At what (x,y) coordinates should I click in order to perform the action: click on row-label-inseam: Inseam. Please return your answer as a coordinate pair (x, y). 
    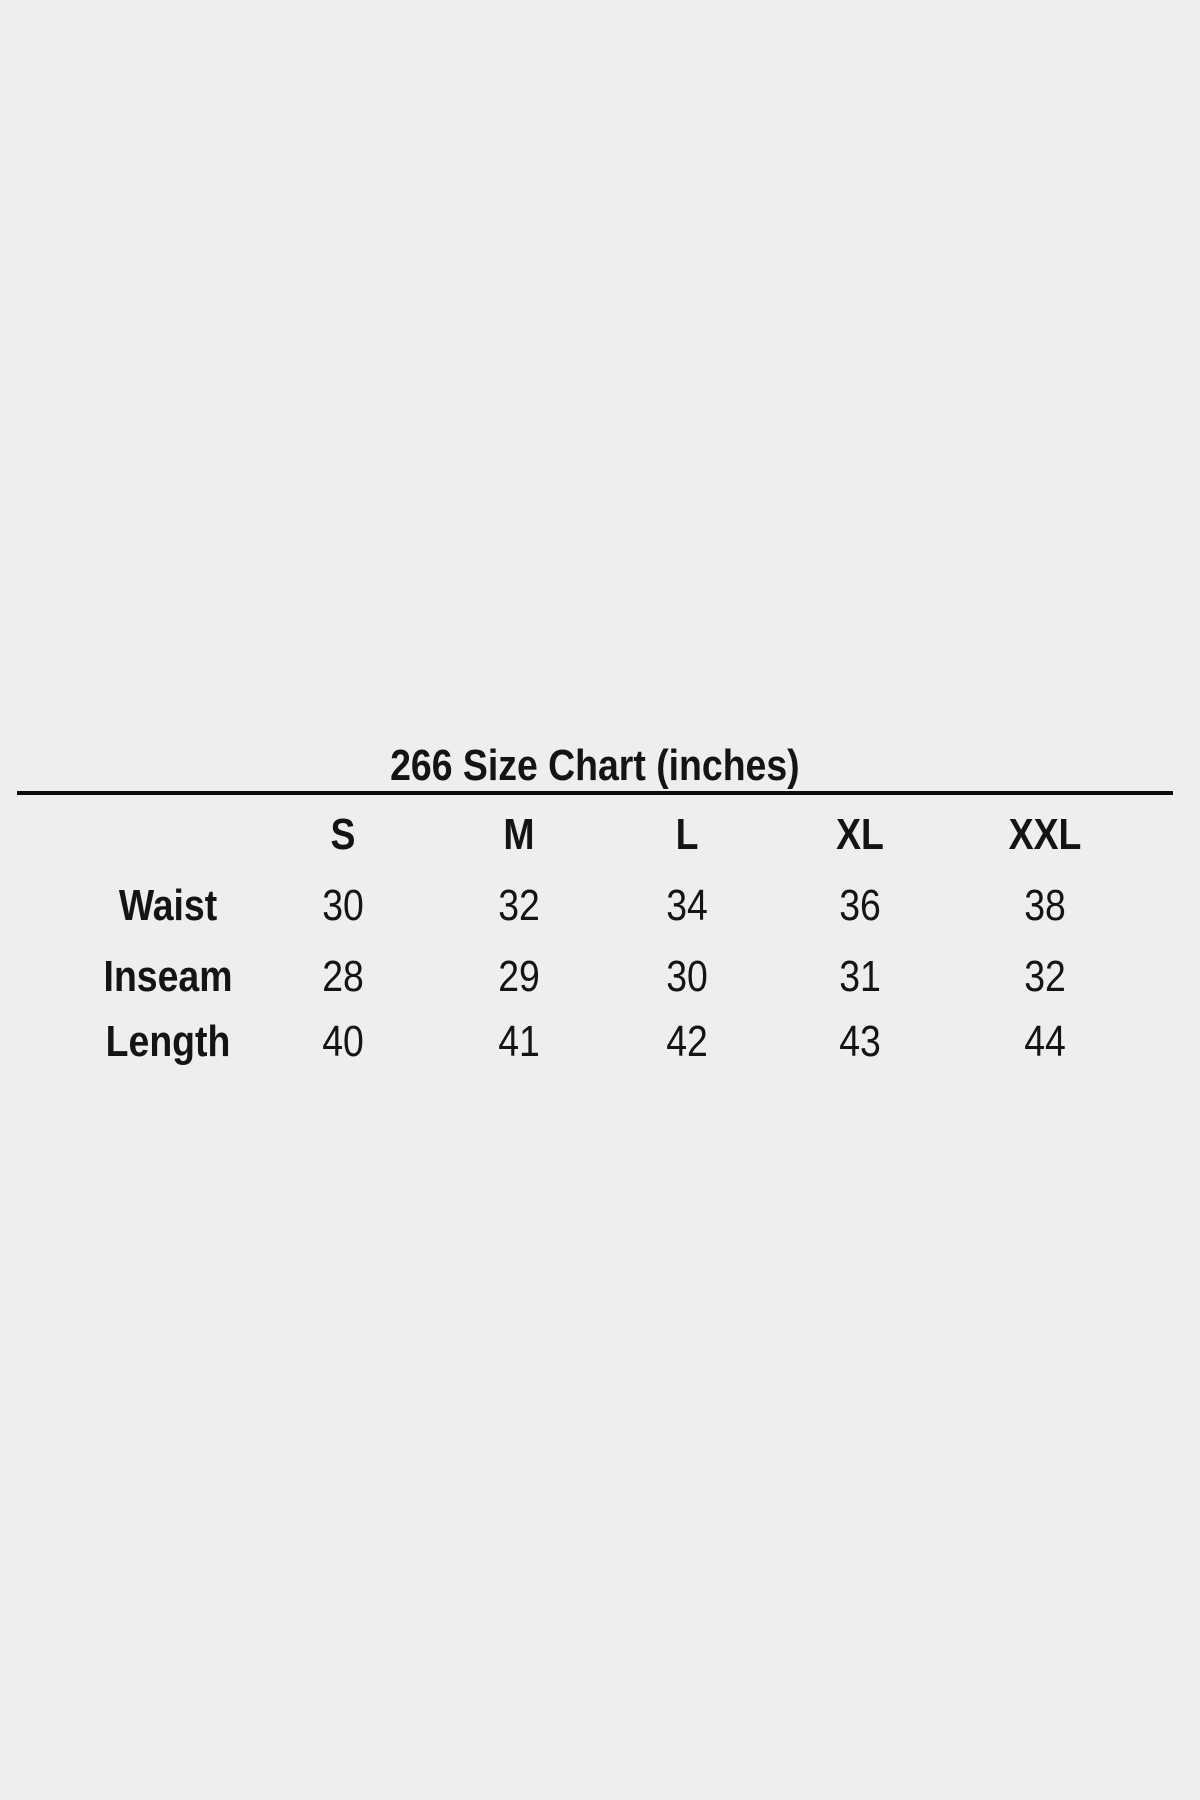
    Looking at the image, I should click on (168, 976).